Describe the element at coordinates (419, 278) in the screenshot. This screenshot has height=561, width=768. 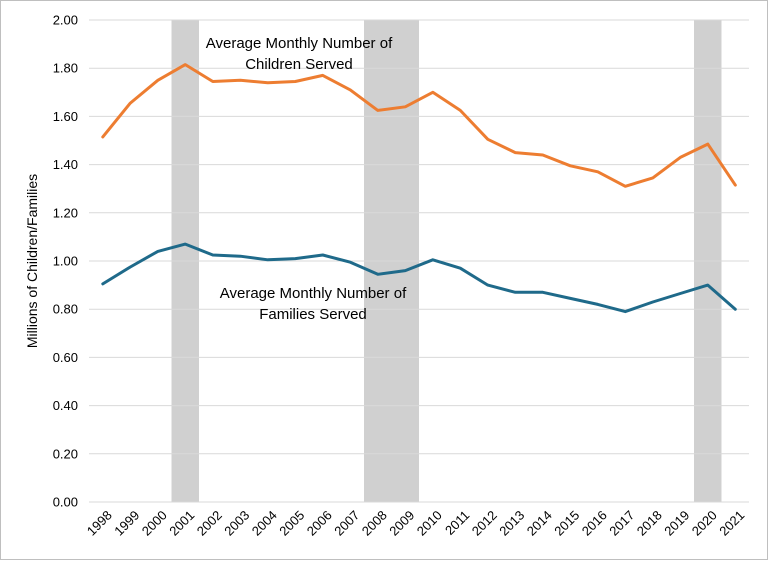
I see `series-line-families` at that location.